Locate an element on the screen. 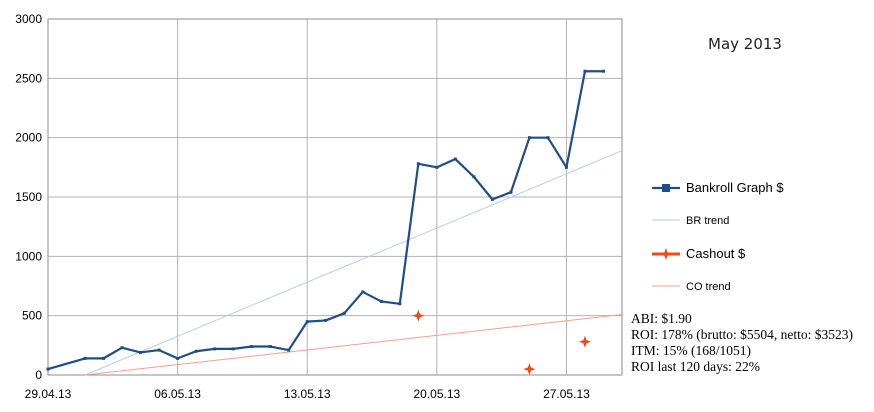 This screenshot has width=874, height=412. stats-roi-120: ROI last 120 days: 22% is located at coordinates (695, 366).